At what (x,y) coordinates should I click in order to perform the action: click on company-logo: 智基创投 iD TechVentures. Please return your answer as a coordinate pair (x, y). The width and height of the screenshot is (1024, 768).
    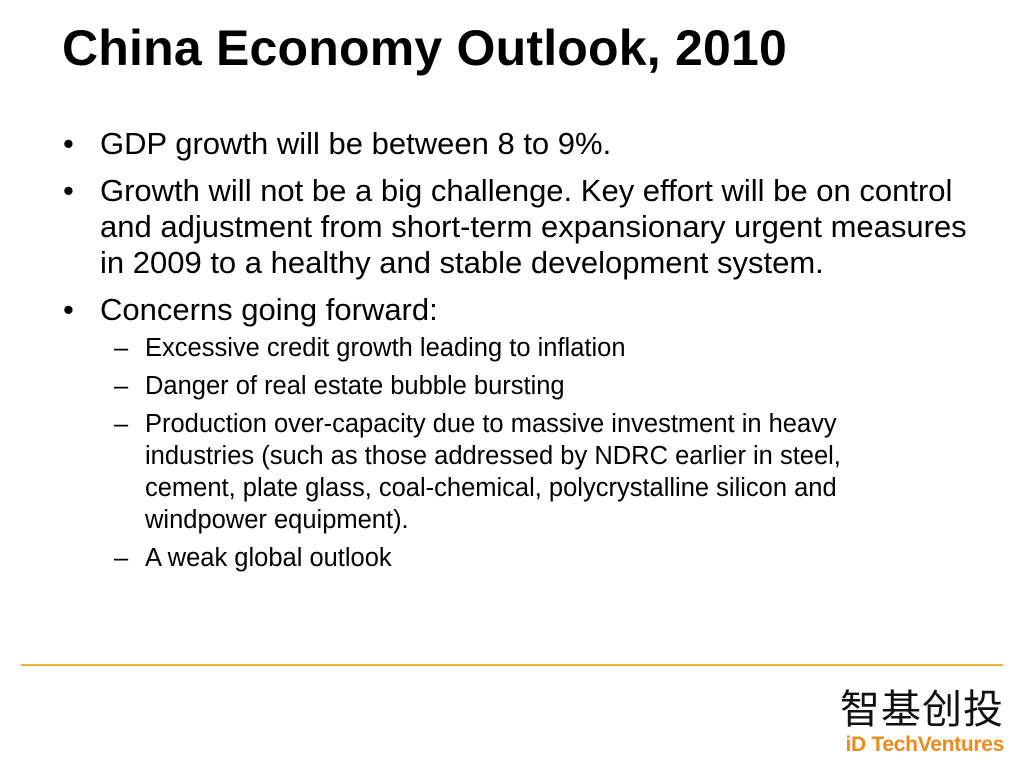
    Looking at the image, I should click on (922, 724).